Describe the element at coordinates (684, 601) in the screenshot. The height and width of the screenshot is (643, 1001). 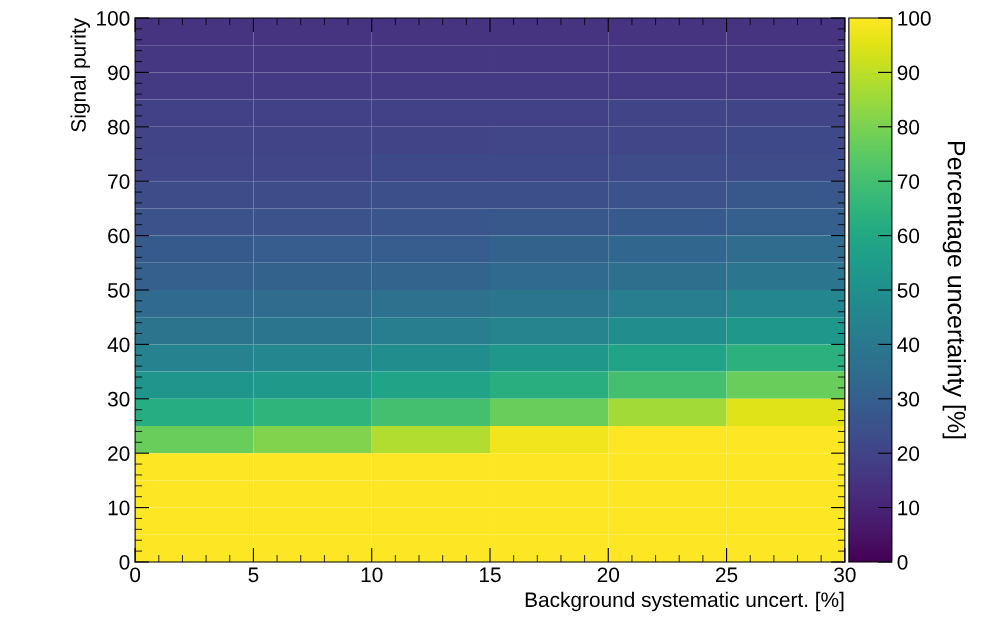
I see `x-axis-title: Background systematic uncert. [%]` at that location.